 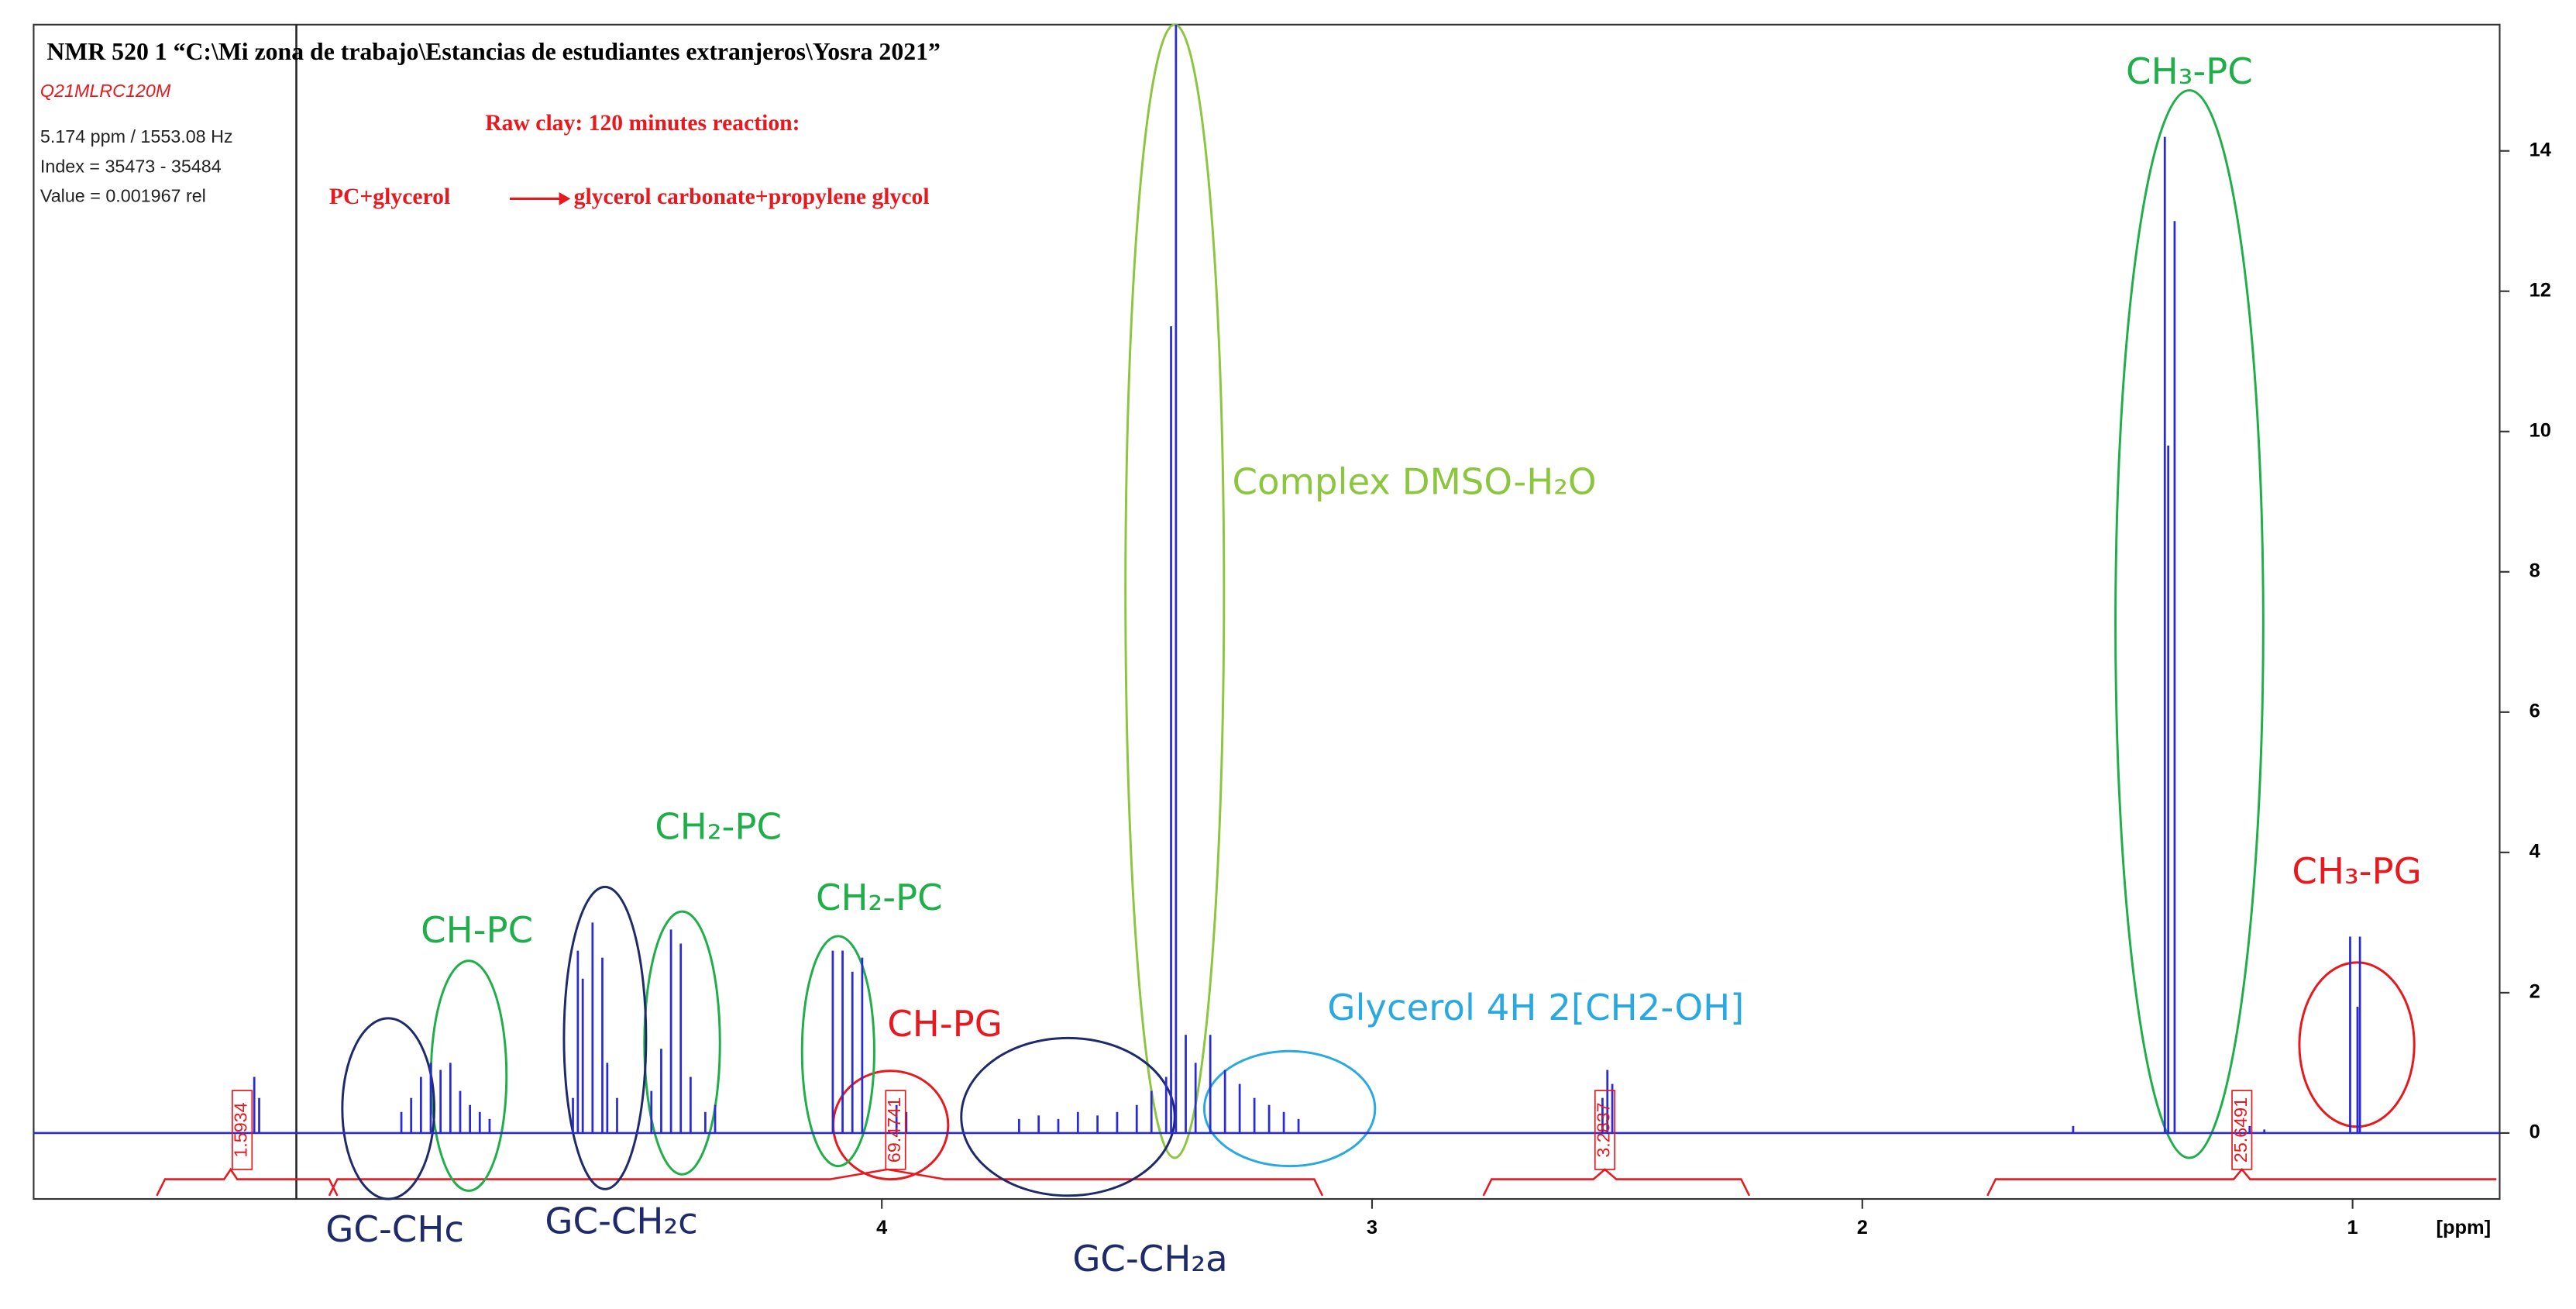 I want to click on annotation: CH₃-PC, so click(x=2189, y=71).